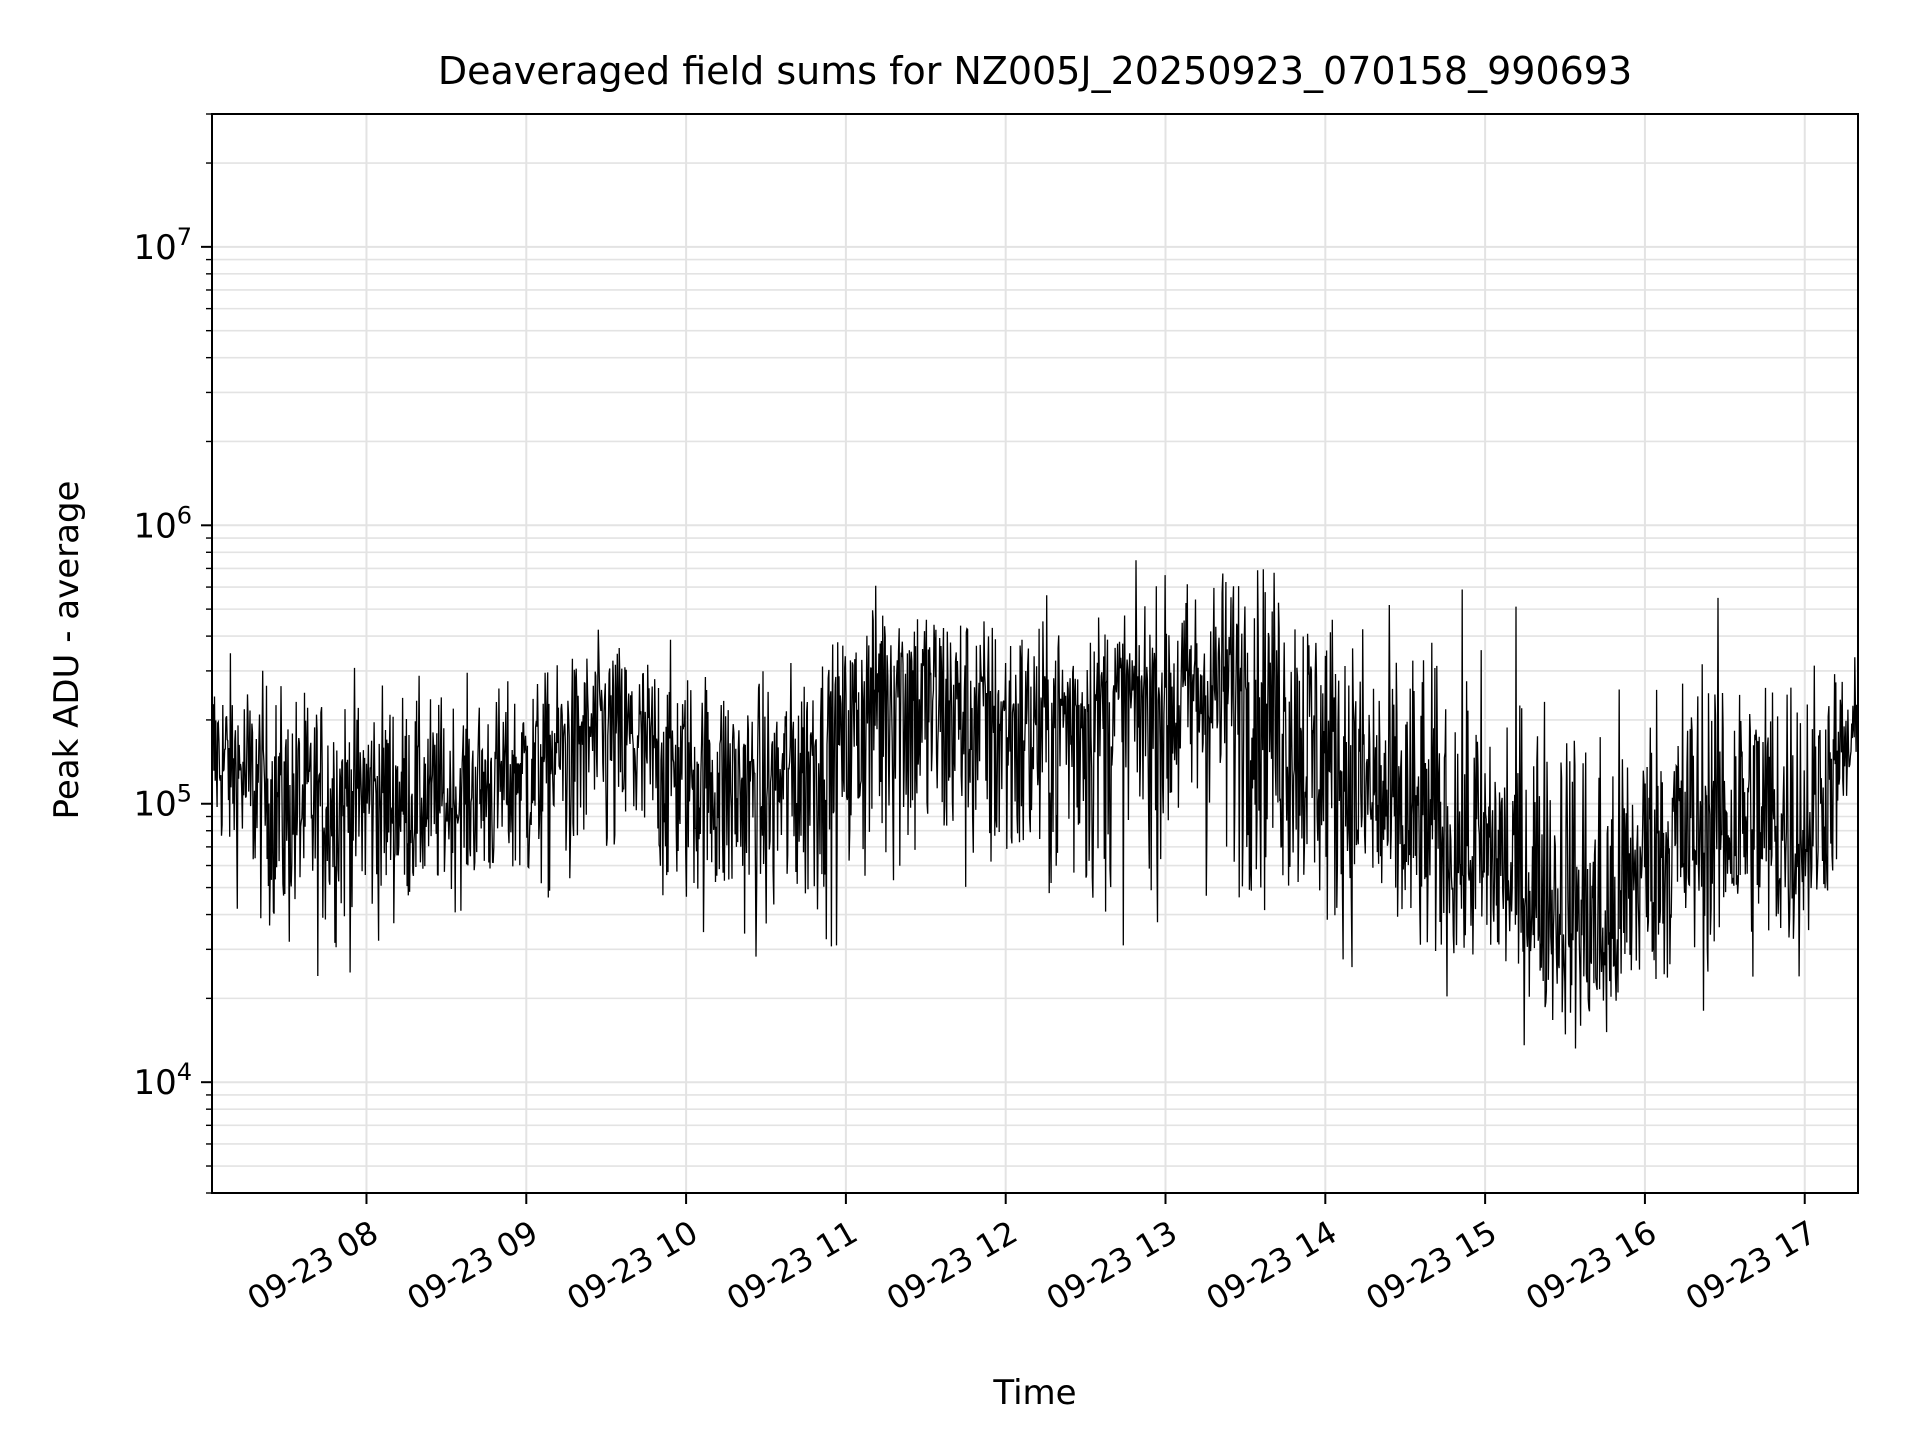  What do you see at coordinates (67, 650) in the screenshot?
I see `y-axis-label: Peak ADU - average` at bounding box center [67, 650].